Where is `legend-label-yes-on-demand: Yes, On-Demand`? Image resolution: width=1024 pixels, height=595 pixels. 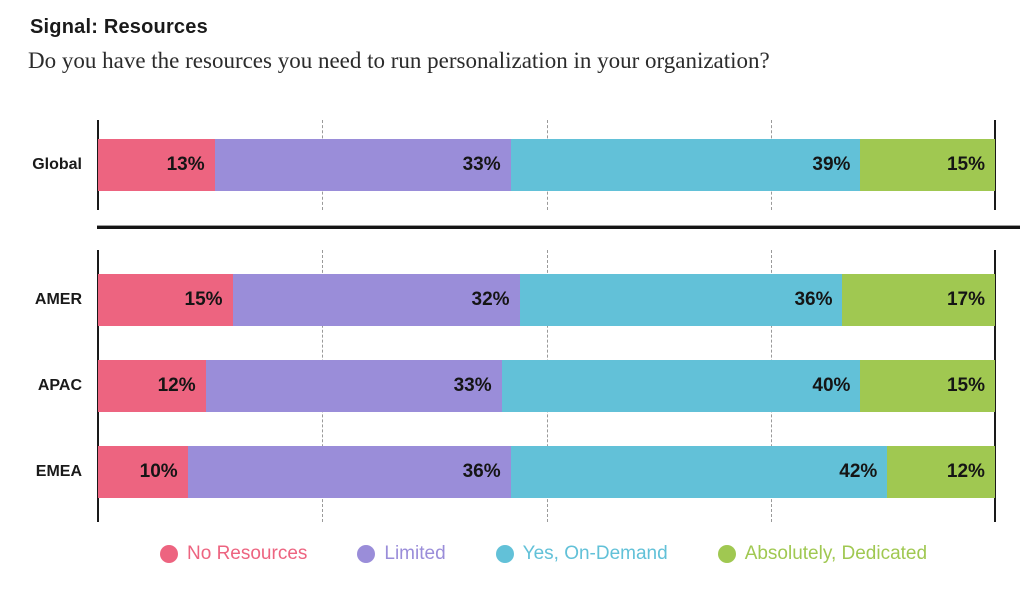 legend-label-yes-on-demand: Yes, On-Demand is located at coordinates (595, 553).